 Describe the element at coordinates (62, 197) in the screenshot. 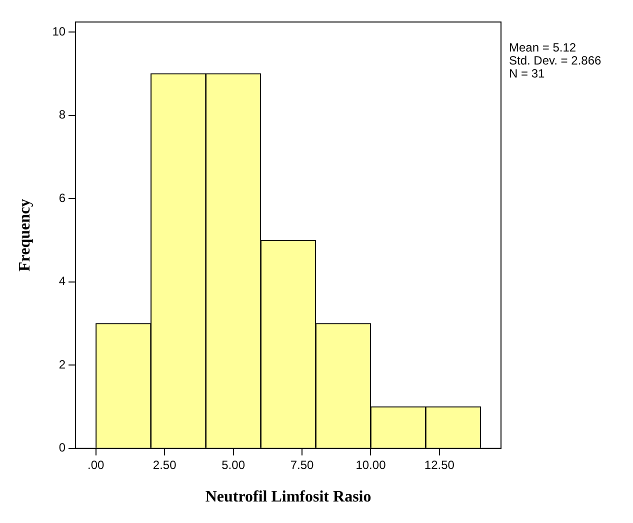

I see `y-tick-label: 6` at that location.